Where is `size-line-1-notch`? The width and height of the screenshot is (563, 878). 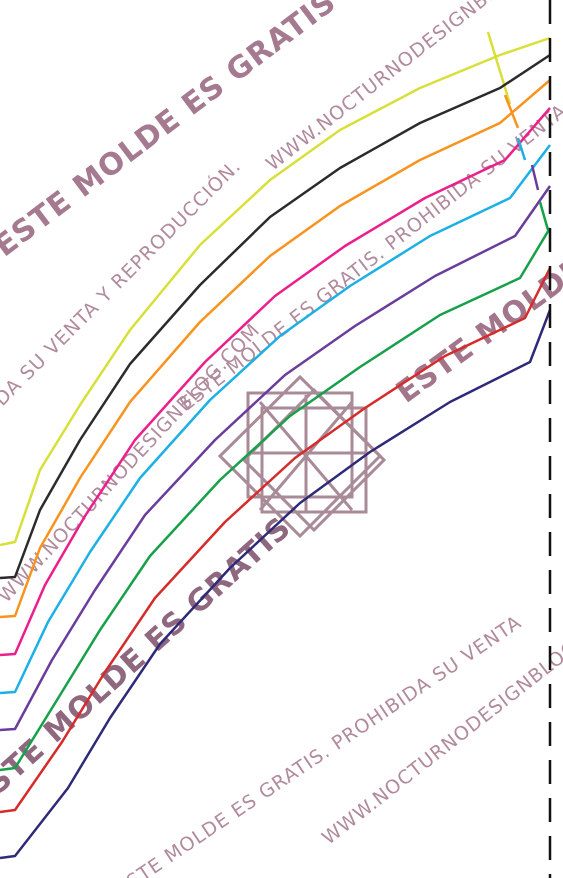 size-line-1-notch is located at coordinates (499, 68).